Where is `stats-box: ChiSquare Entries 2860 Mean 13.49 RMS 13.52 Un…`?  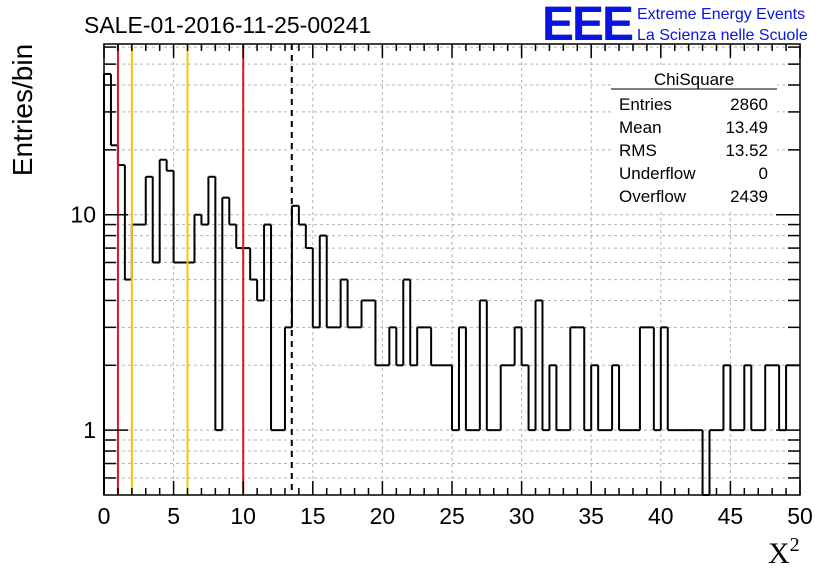 stats-box: ChiSquare Entries 2860 Mean 13.49 RMS 13.52 Un… is located at coordinates (694, 139).